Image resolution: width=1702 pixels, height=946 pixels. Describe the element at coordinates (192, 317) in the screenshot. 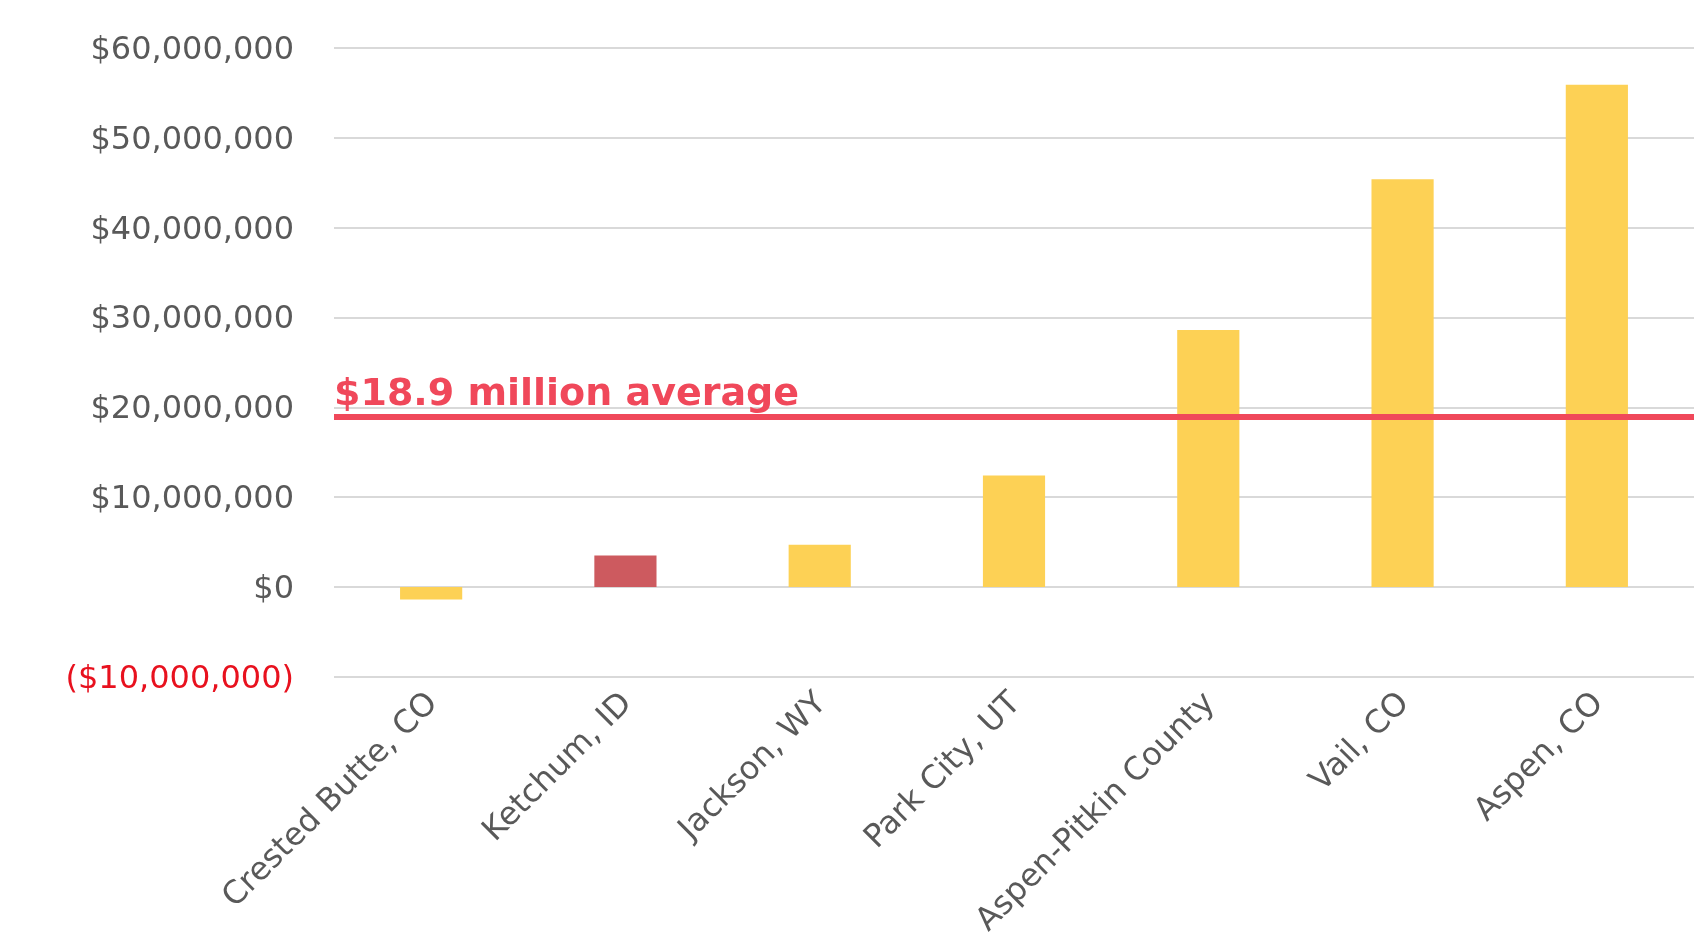

I see `y-tick-label: $30,000,000` at that location.